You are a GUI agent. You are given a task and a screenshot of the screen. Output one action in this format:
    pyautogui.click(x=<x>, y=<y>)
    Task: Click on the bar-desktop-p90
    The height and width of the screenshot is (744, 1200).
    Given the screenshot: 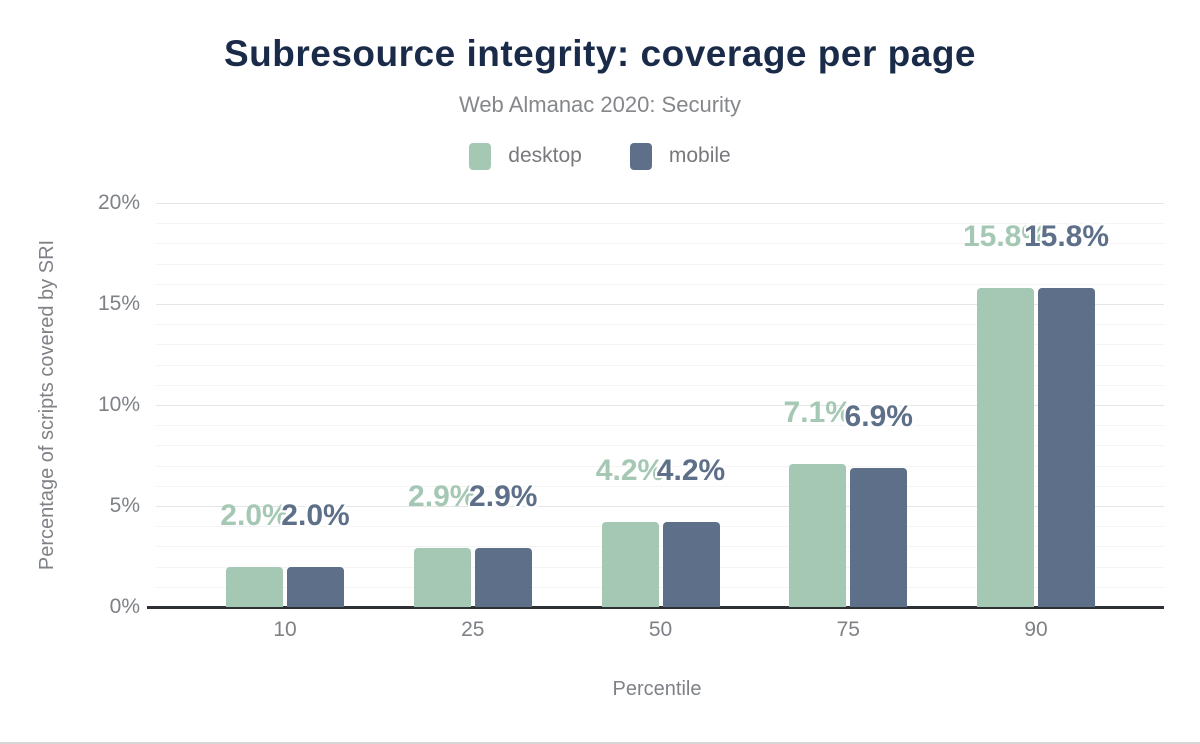 What is the action you would take?
    pyautogui.click(x=1005, y=447)
    